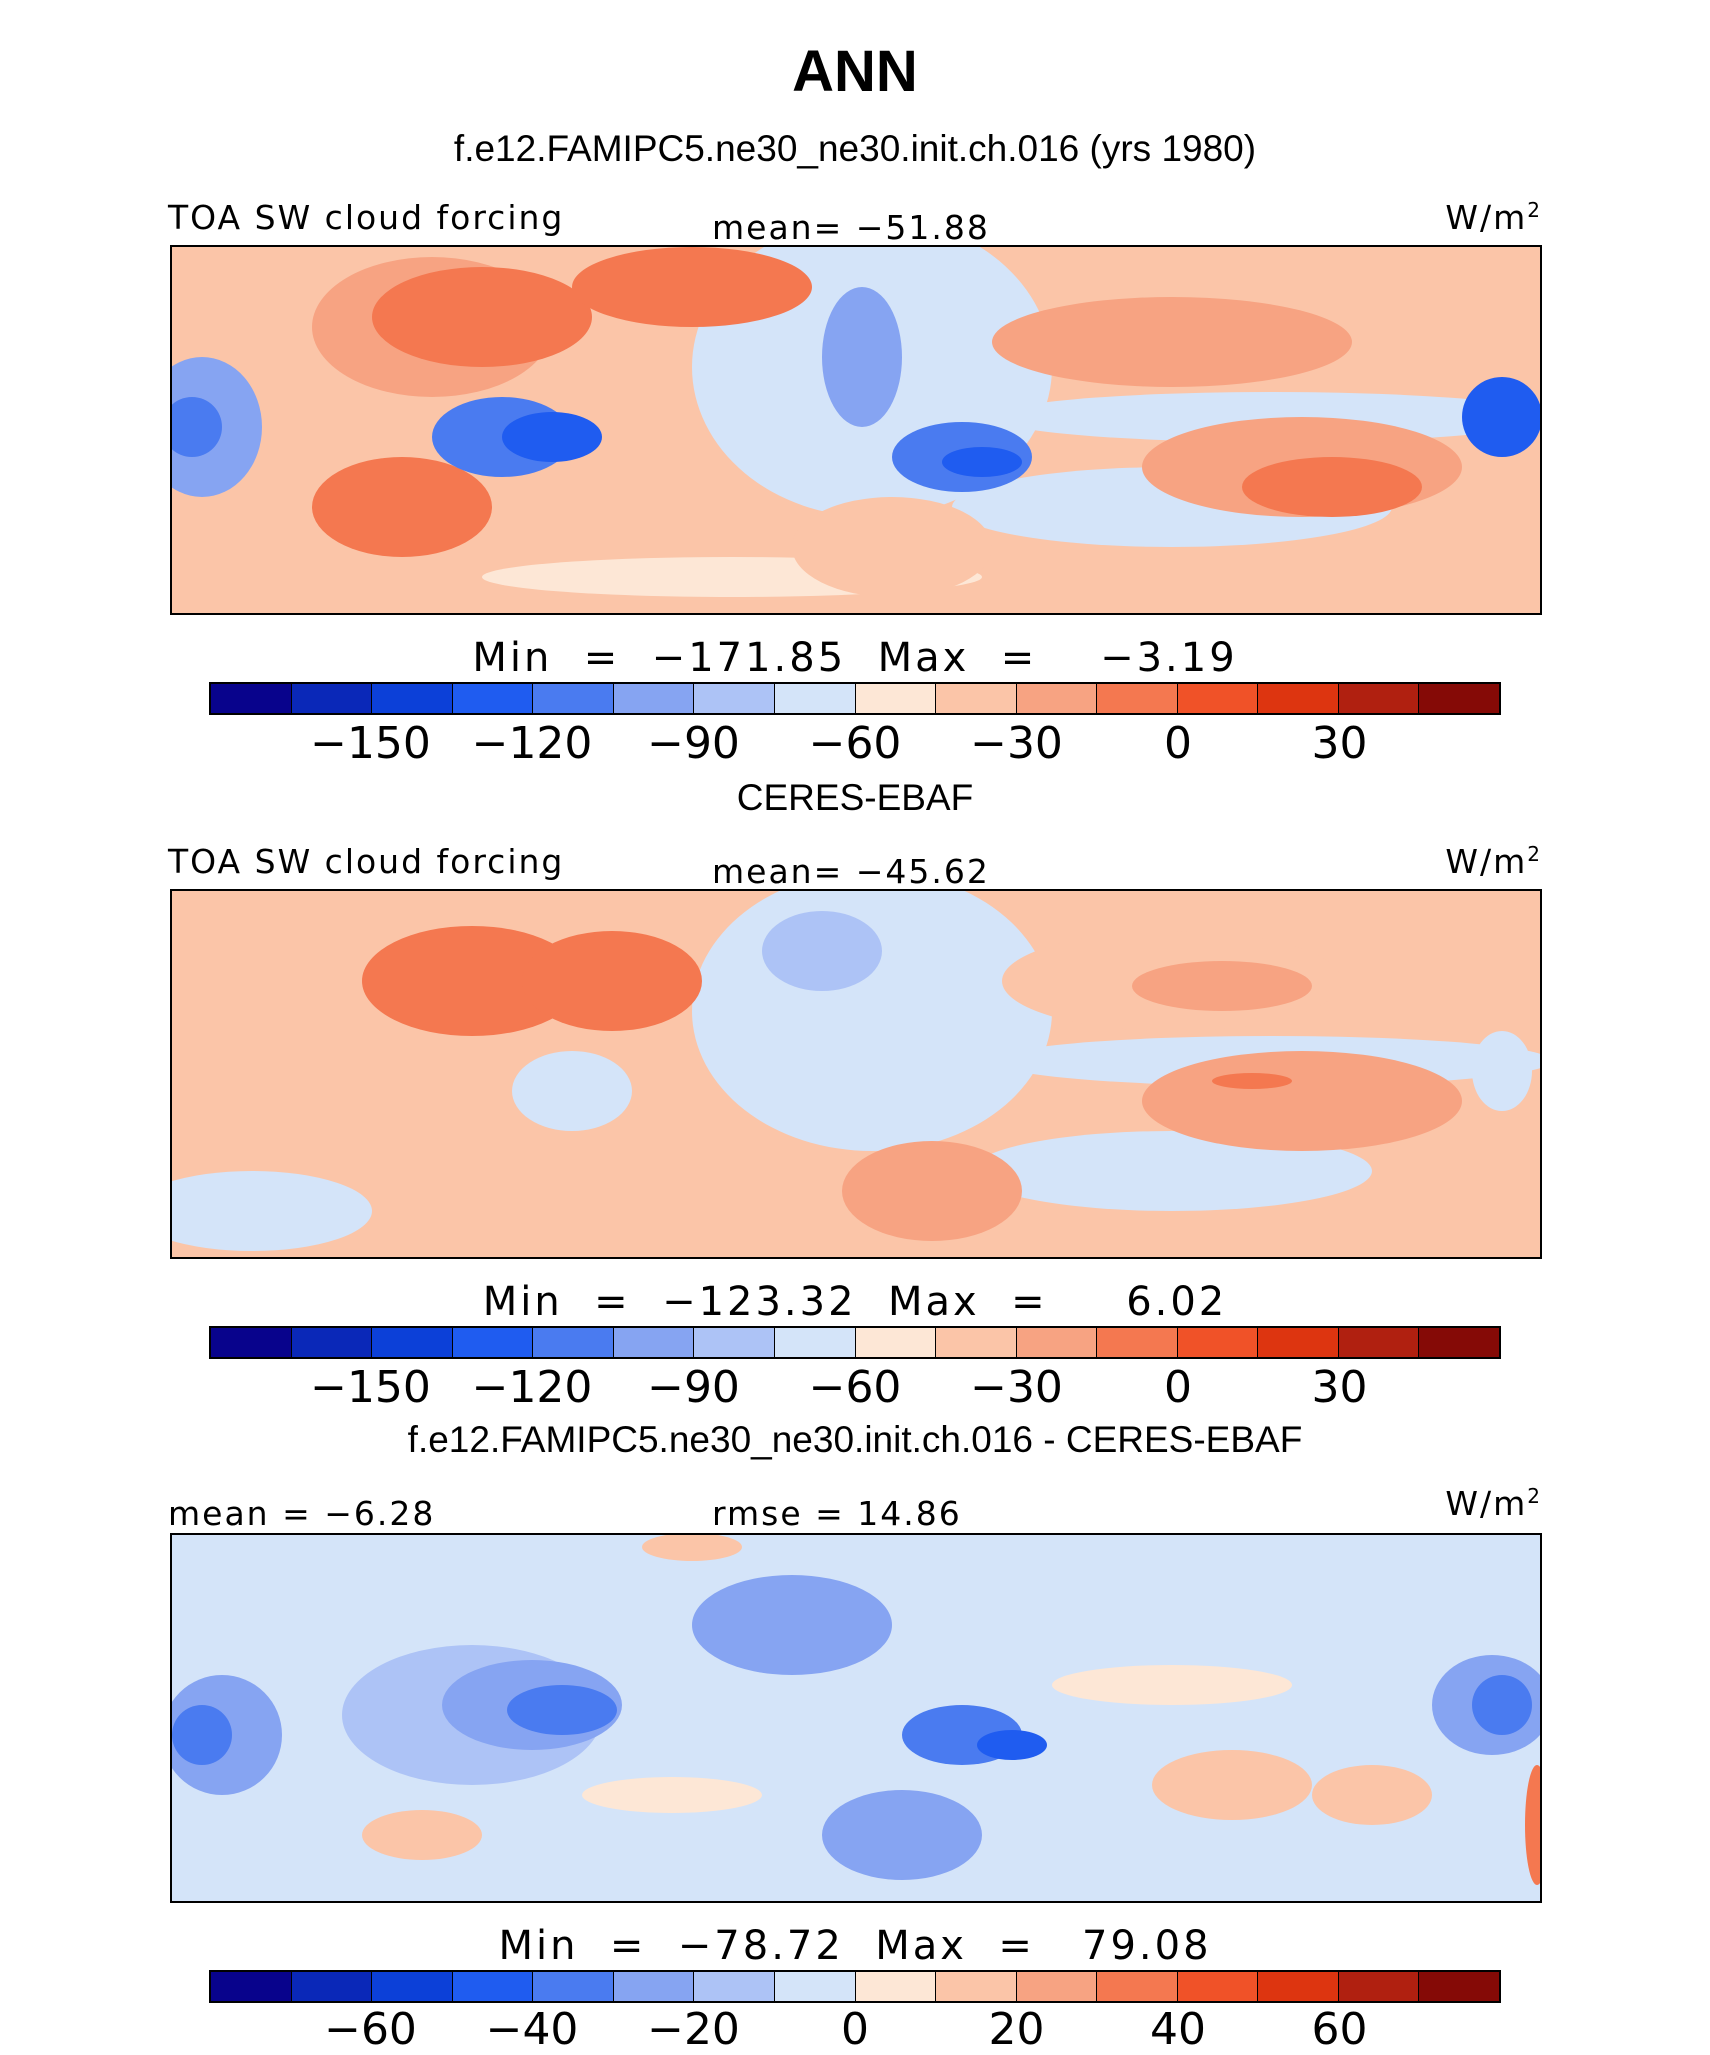  Describe the element at coordinates (1339, 2029) in the screenshot. I see `colorbar-tick-label: 60` at that location.